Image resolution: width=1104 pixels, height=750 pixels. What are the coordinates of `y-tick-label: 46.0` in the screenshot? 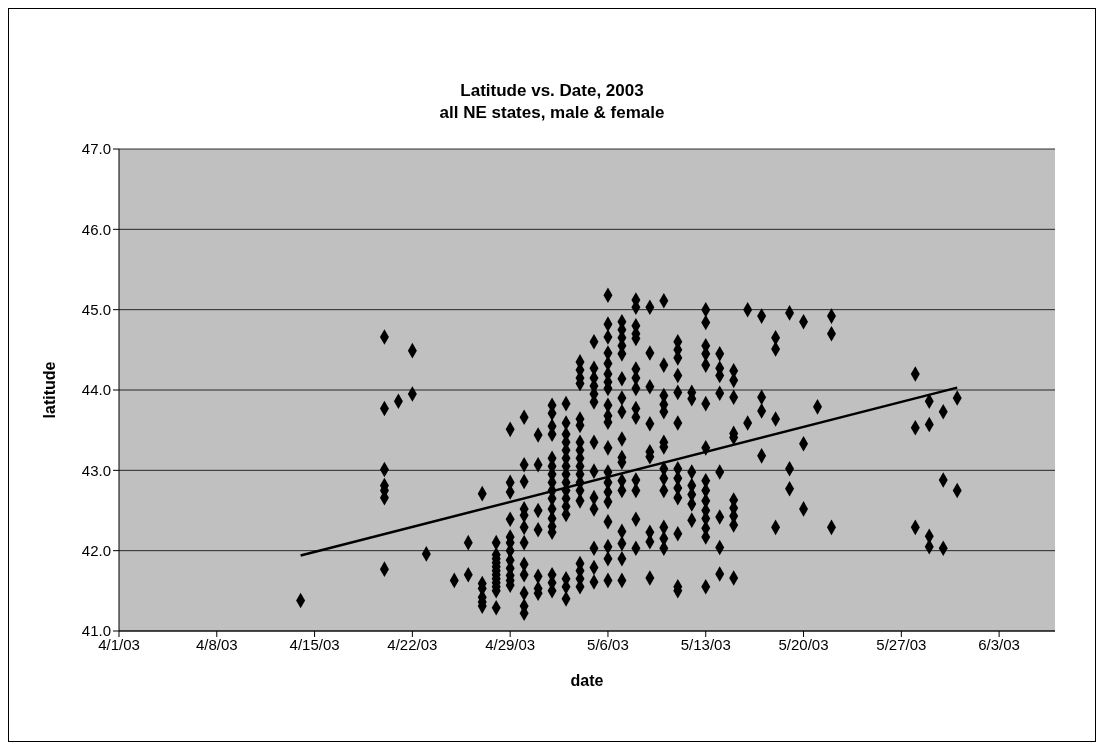 It's located at (96, 229).